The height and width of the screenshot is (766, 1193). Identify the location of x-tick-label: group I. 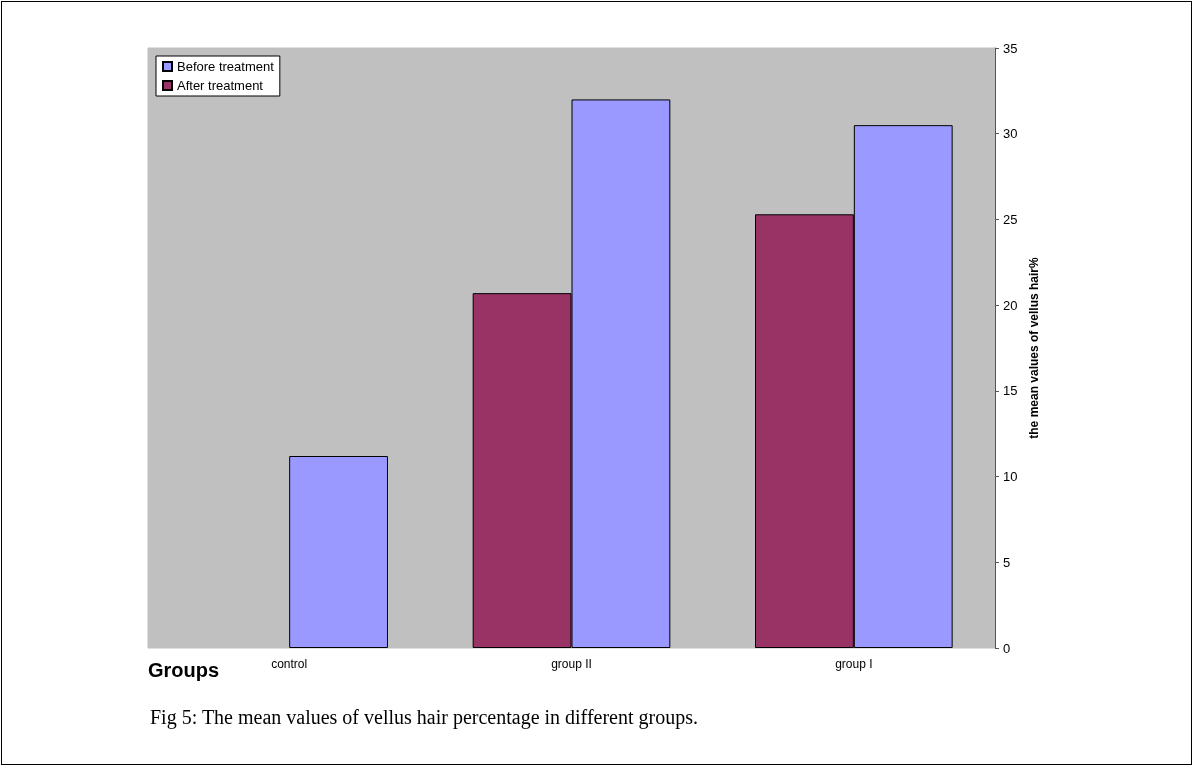
(854, 664).